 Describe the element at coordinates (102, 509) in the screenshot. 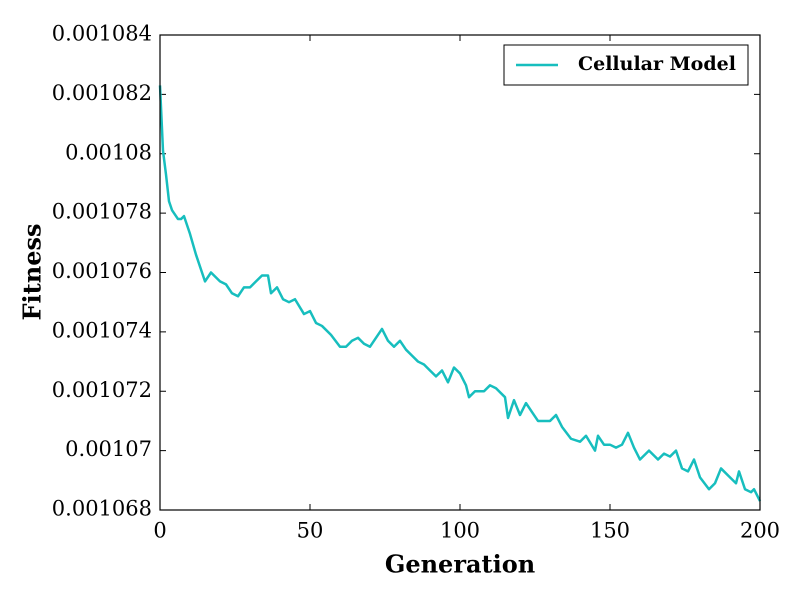

I see `y-tick-label: 0.001068` at that location.